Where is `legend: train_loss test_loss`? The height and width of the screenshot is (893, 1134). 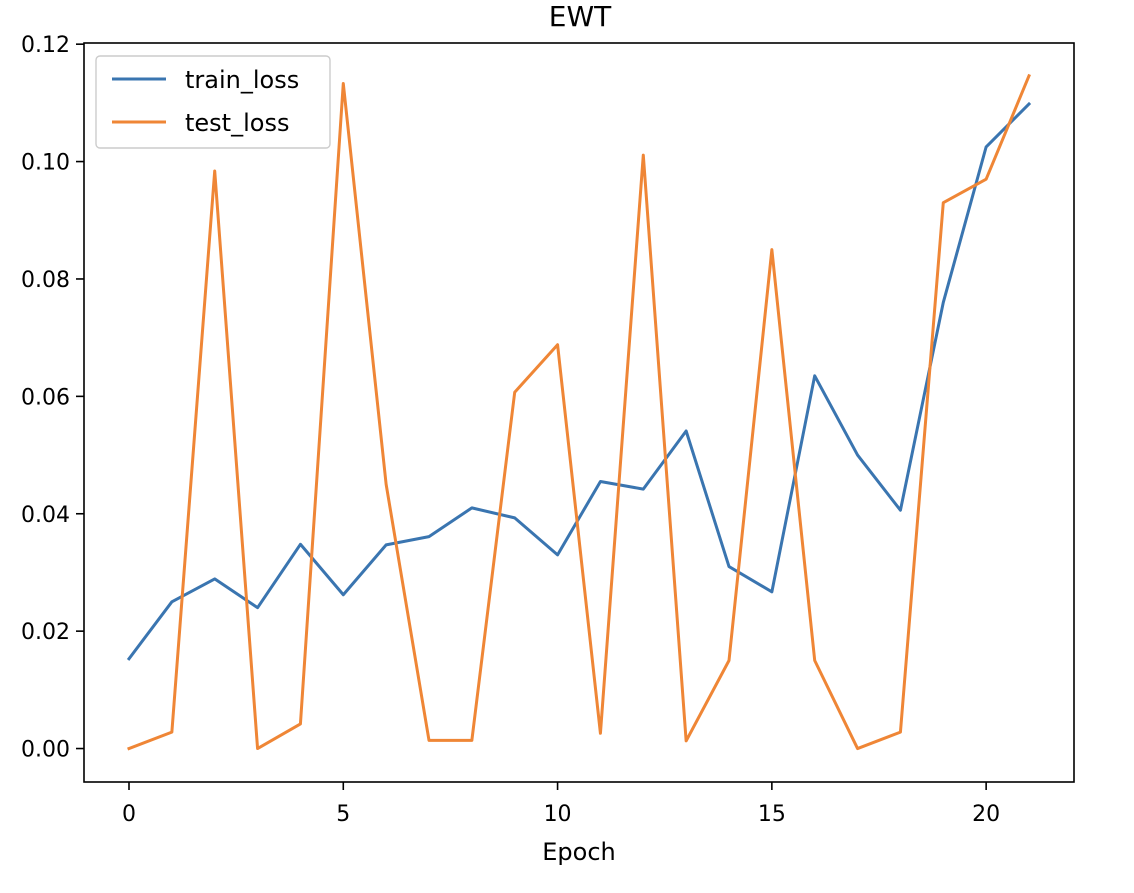 legend: train_loss test_loss is located at coordinates (213, 102).